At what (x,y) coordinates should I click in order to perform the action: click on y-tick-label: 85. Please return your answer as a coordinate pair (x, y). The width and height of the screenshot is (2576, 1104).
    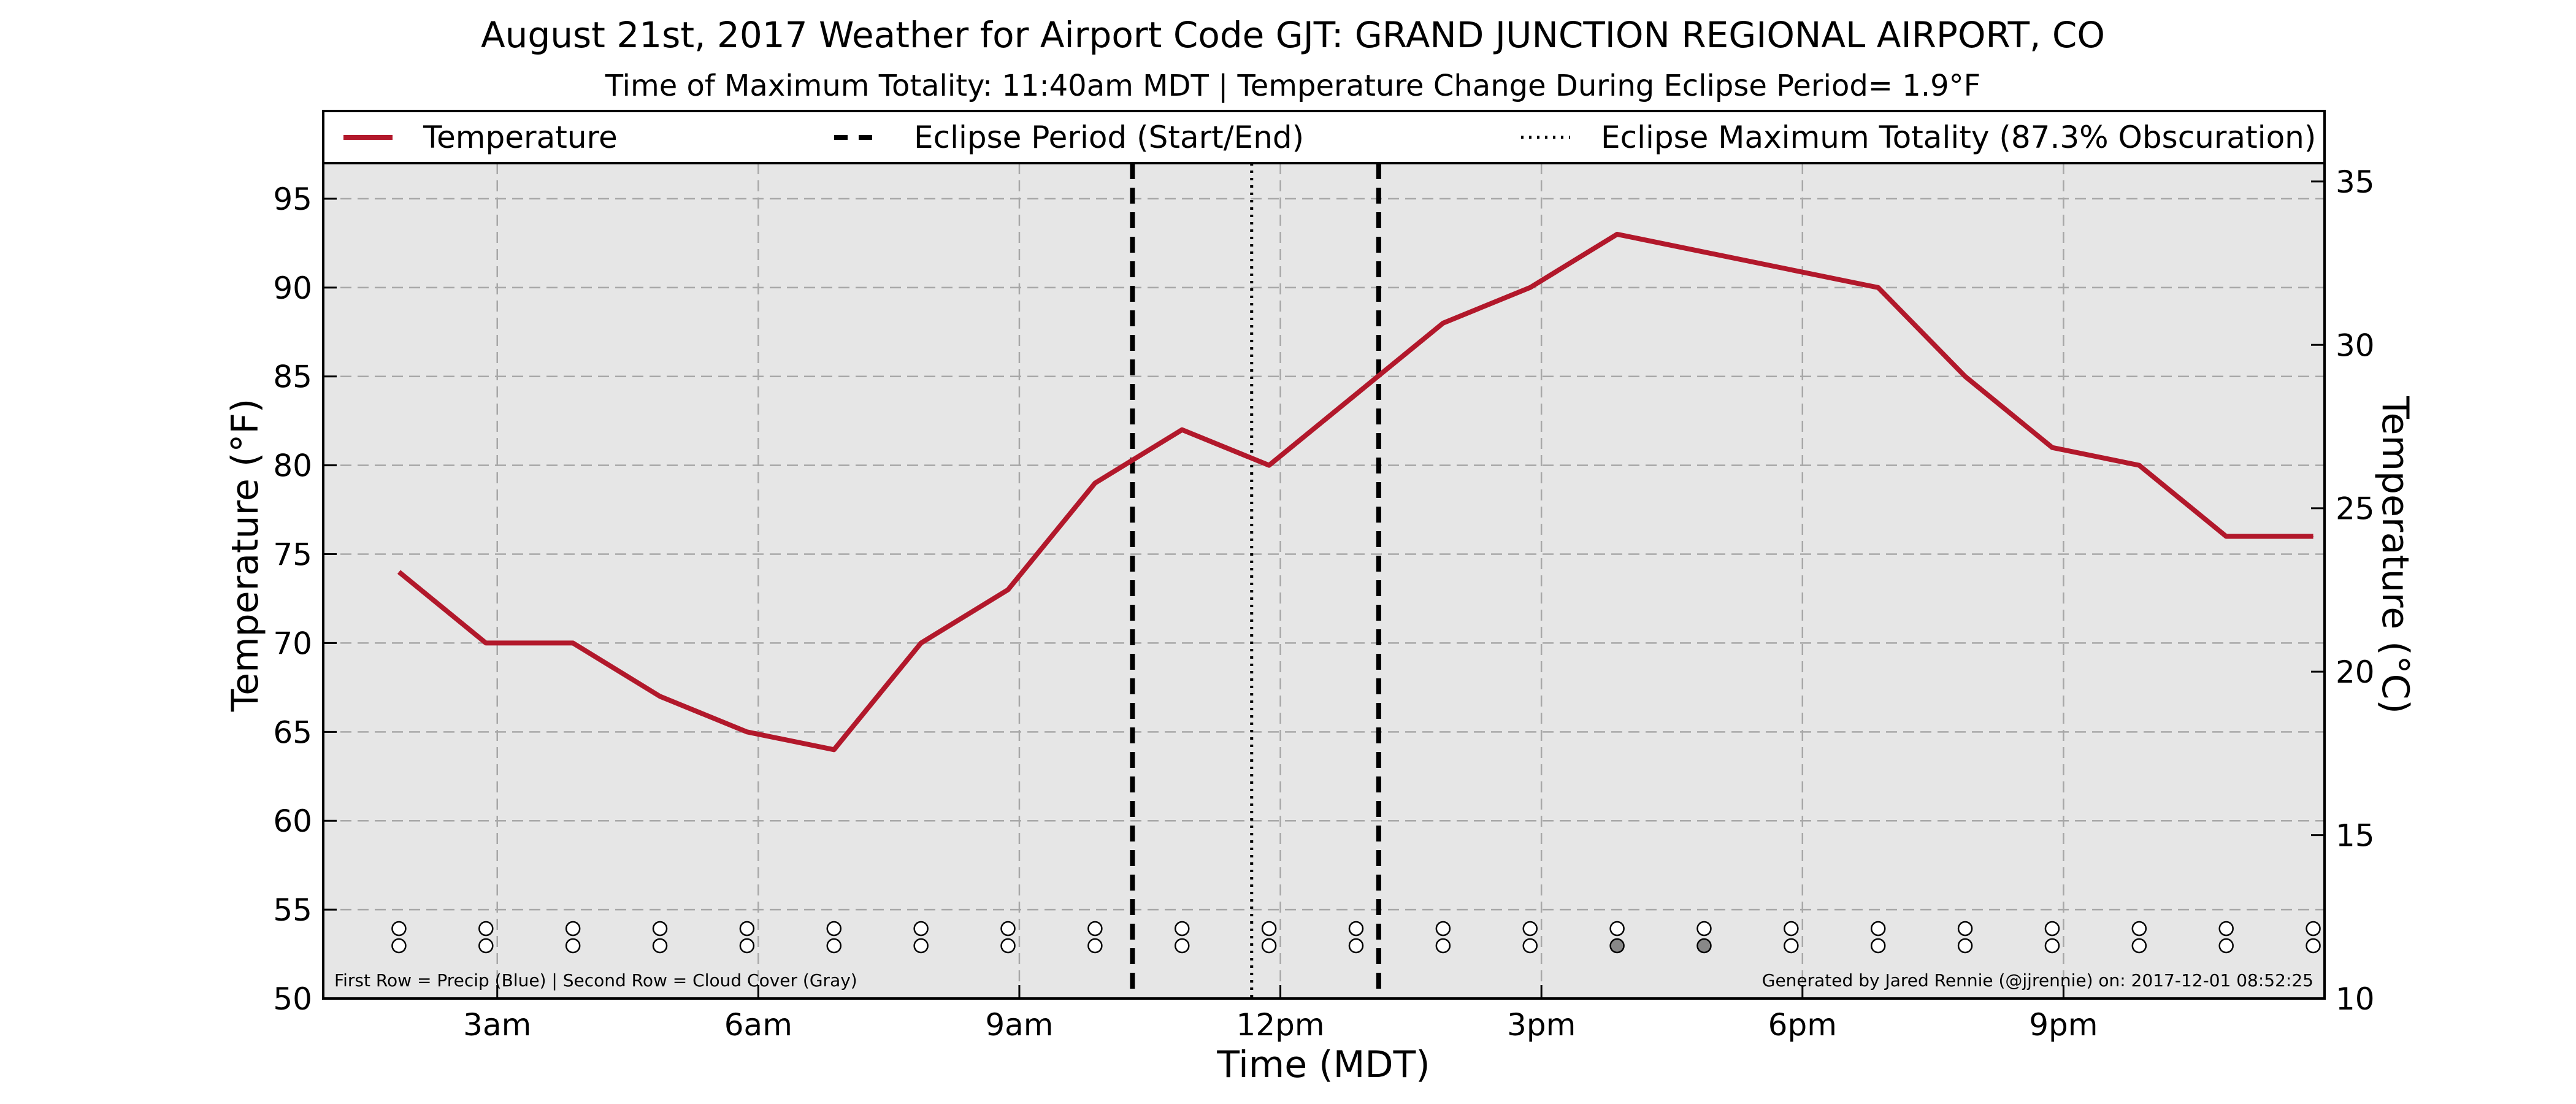
    Looking at the image, I should click on (292, 377).